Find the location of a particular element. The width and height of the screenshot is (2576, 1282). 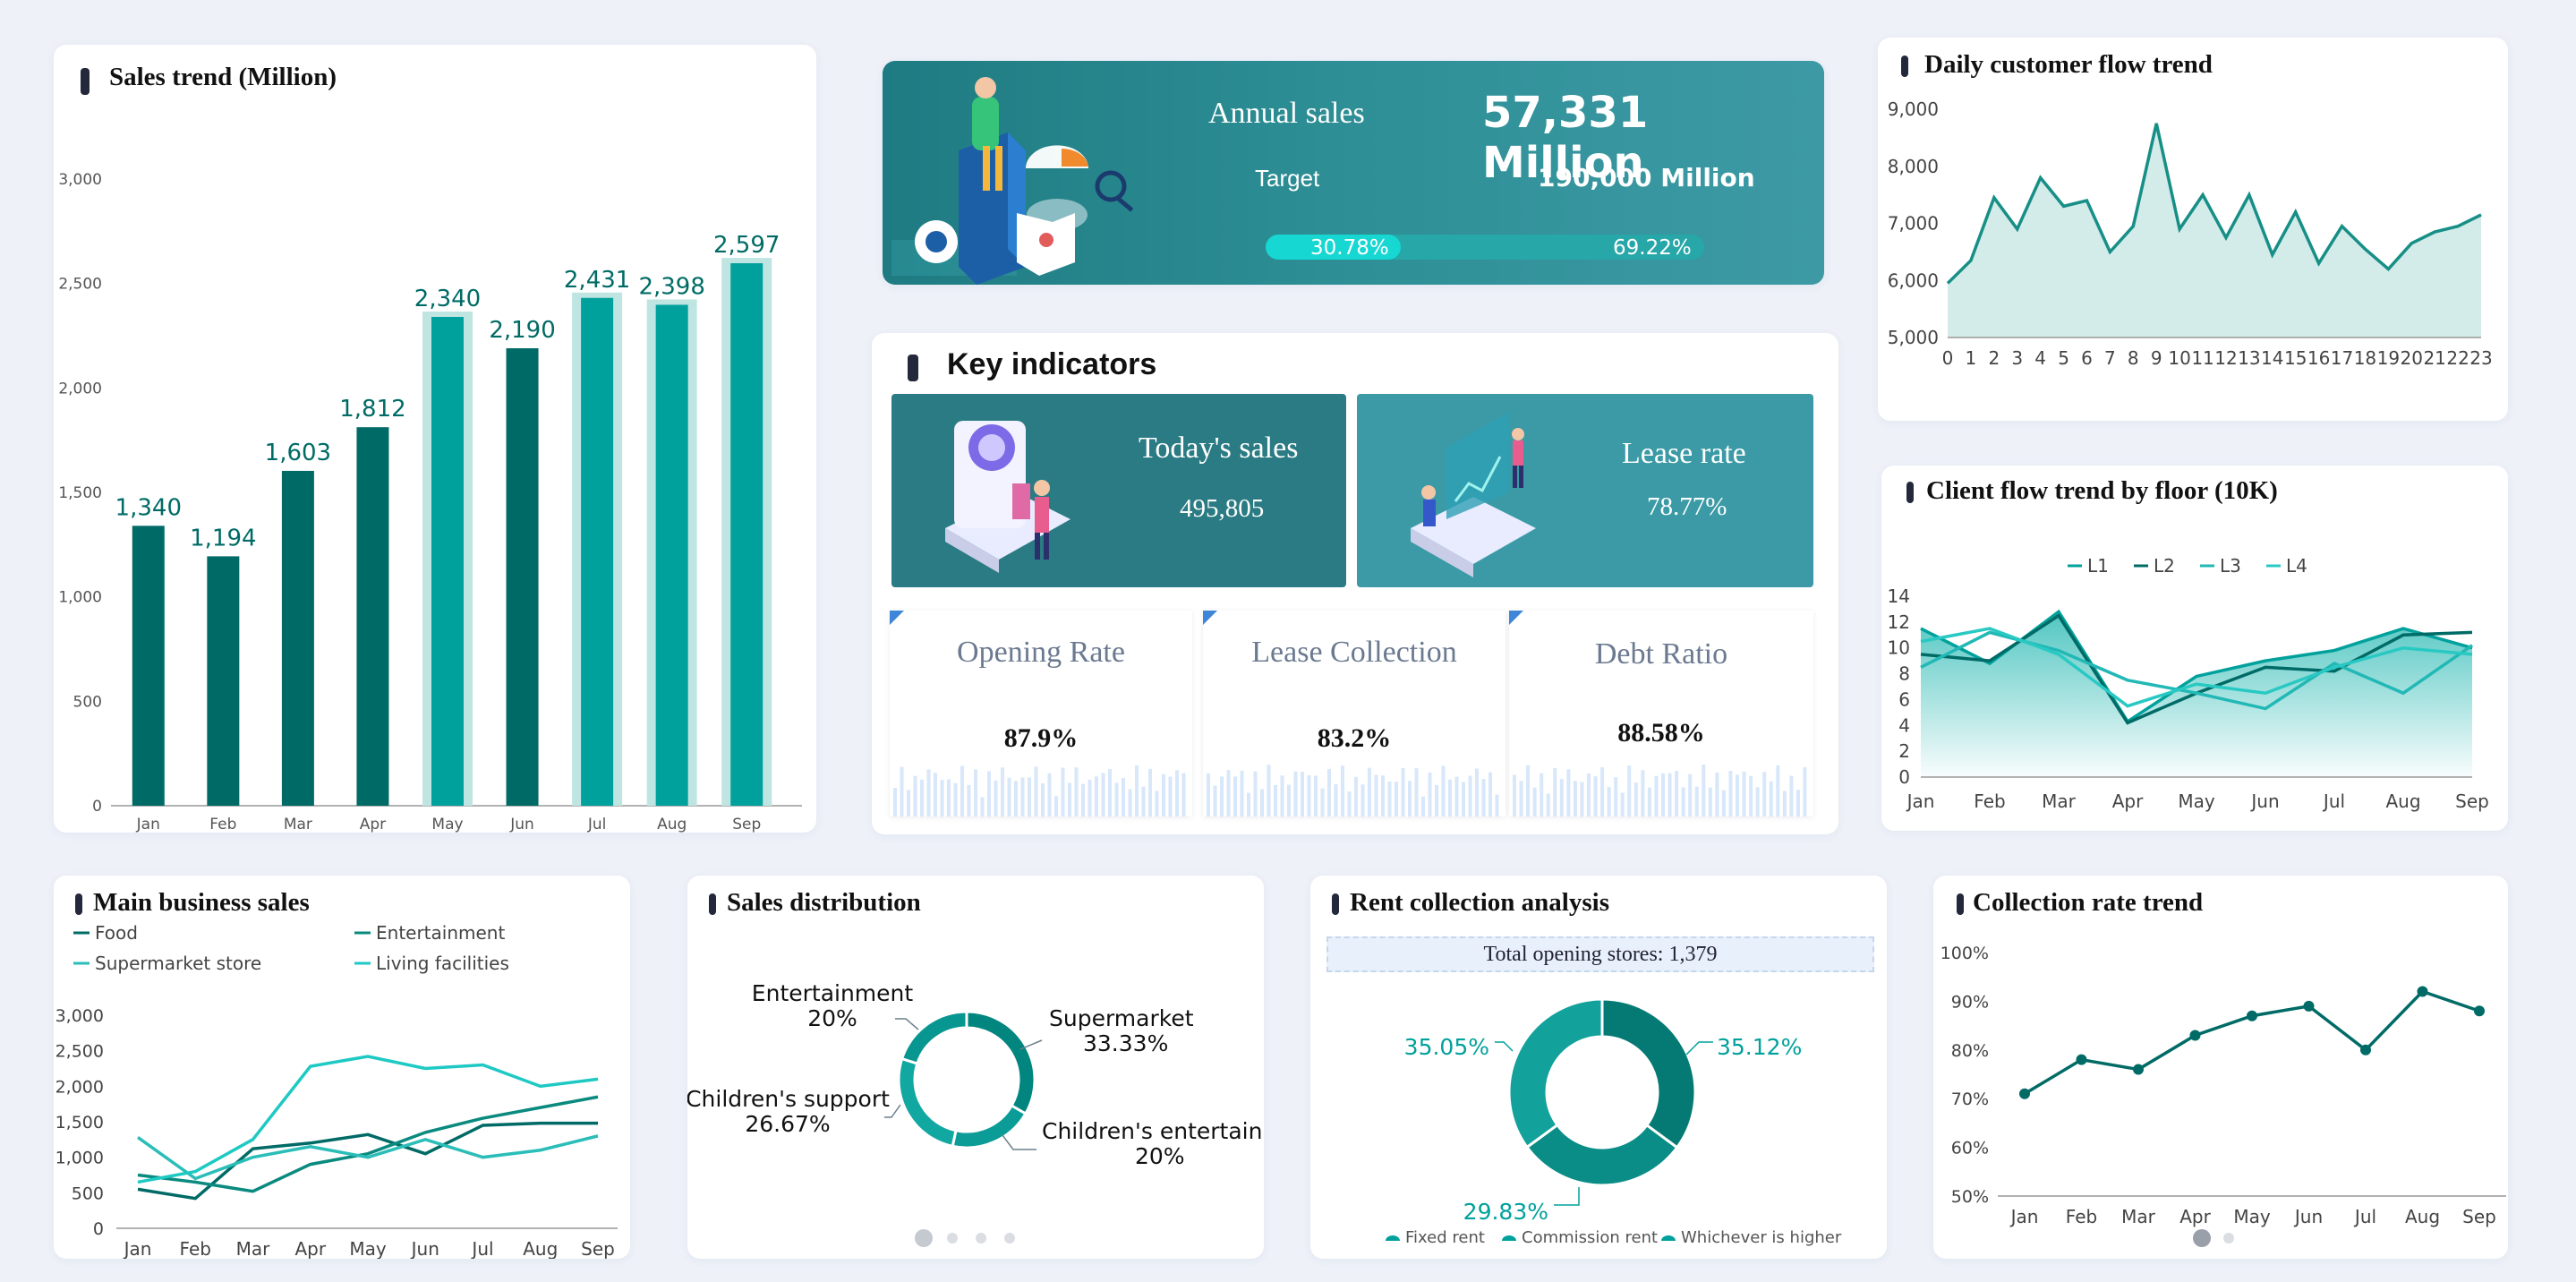

target-value: 190,000 Million is located at coordinates (1646, 177).